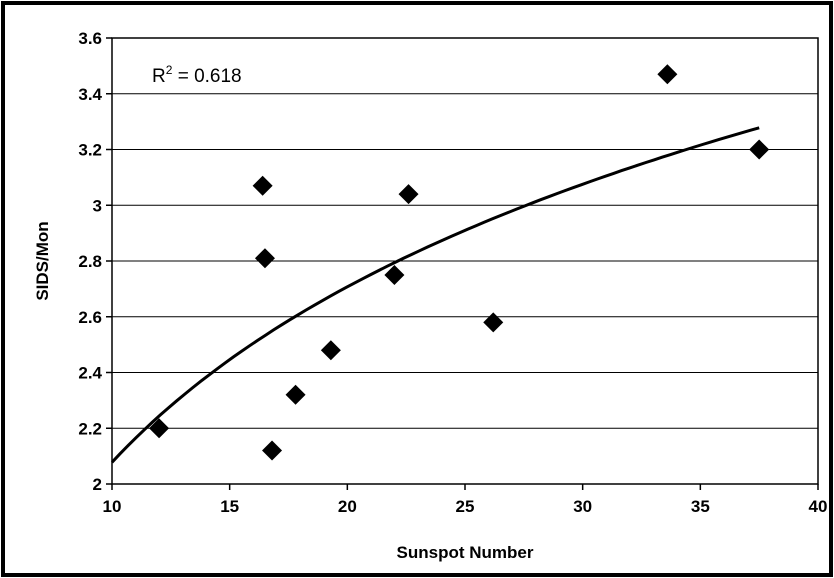 Image resolution: width=834 pixels, height=578 pixels. Describe the element at coordinates (90, 373) in the screenshot. I see `y-tick-label-2: 2.4` at that location.